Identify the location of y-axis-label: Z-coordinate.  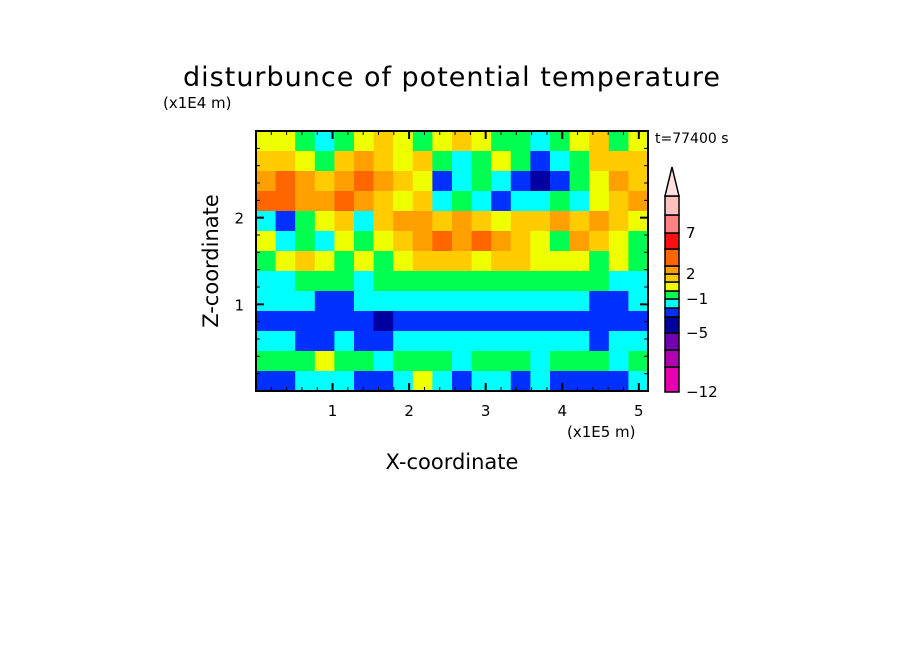
(211, 261).